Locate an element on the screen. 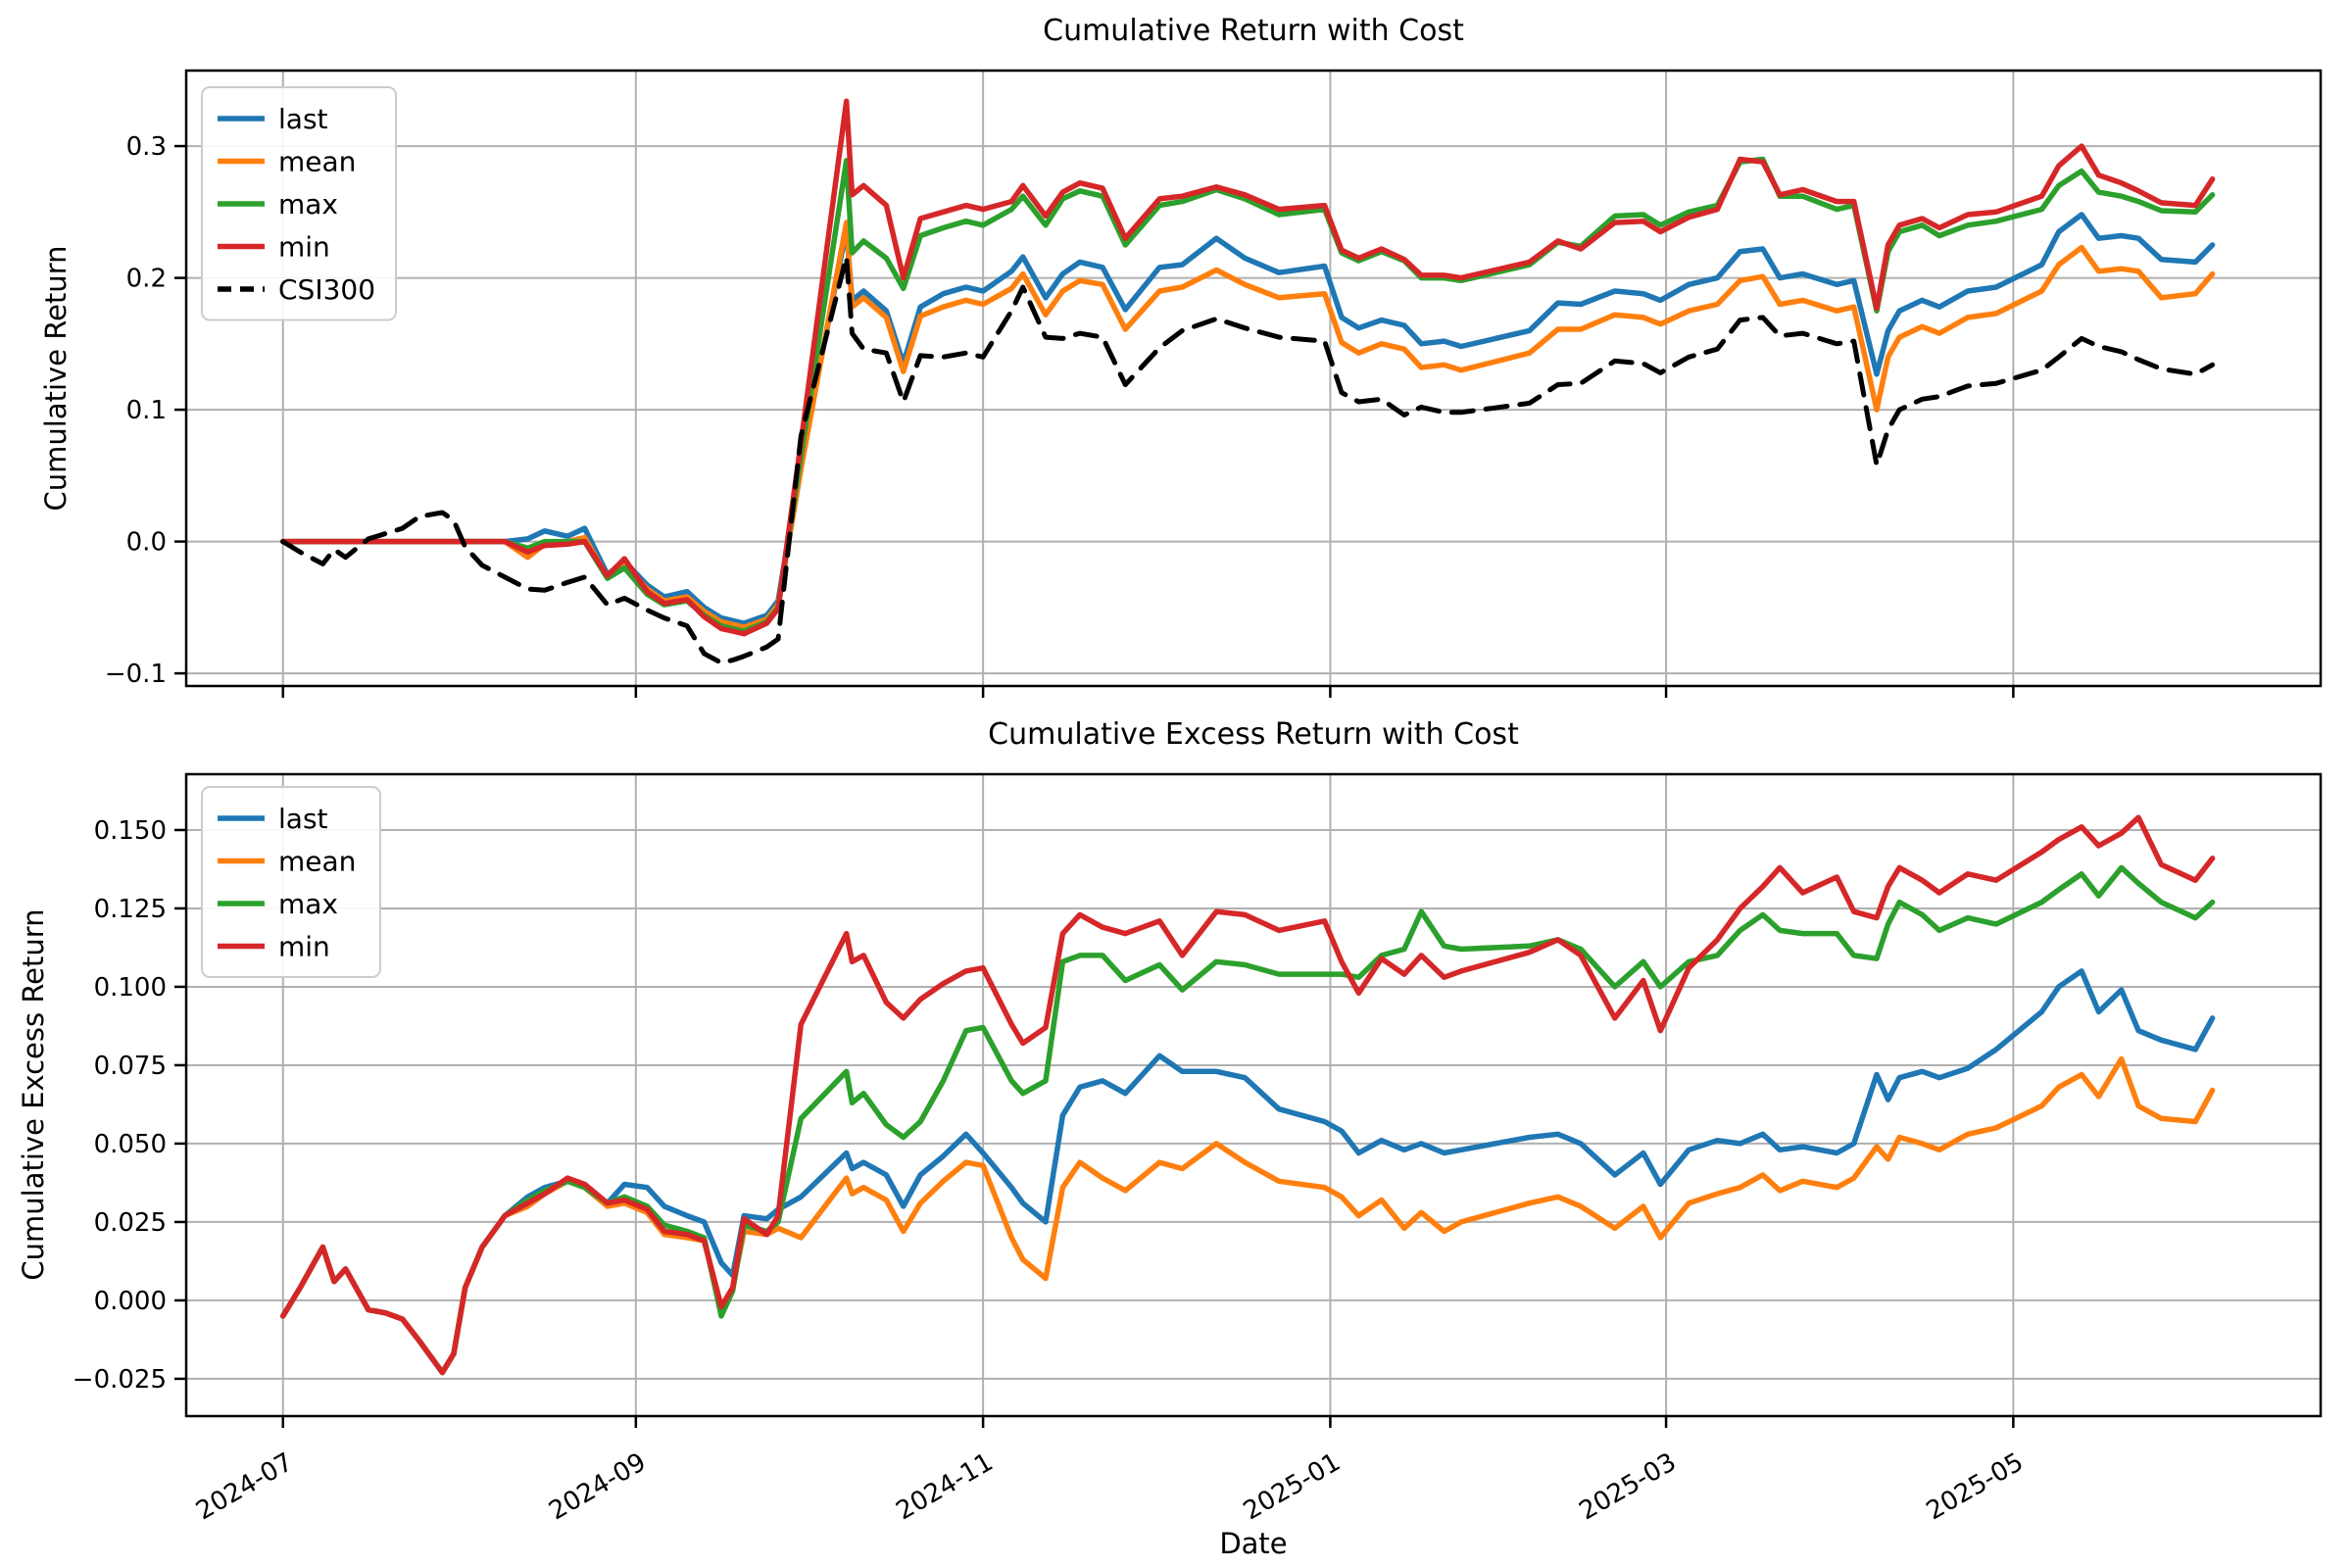 This screenshot has height=1568, width=2352. y-tick-label: 0.2 is located at coordinates (146, 279).